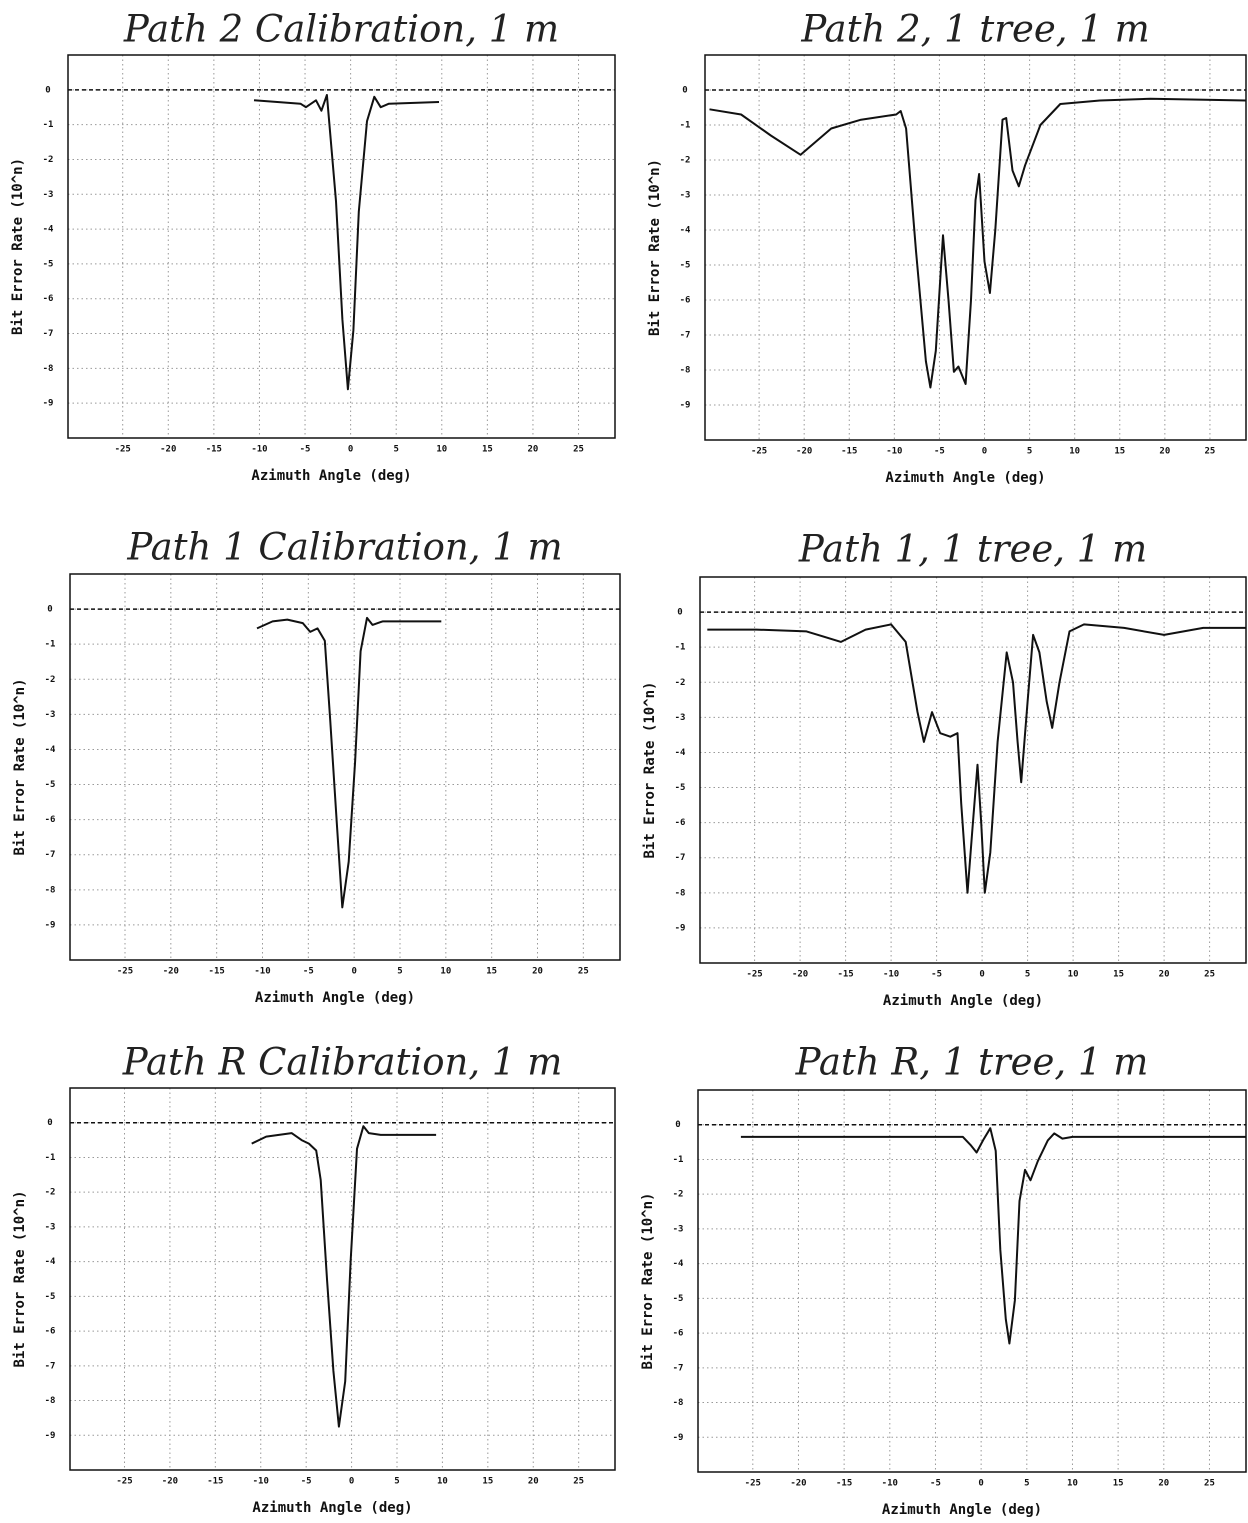 The height and width of the screenshot is (1523, 1248). I want to click on plot-frame, so click(975, 247).